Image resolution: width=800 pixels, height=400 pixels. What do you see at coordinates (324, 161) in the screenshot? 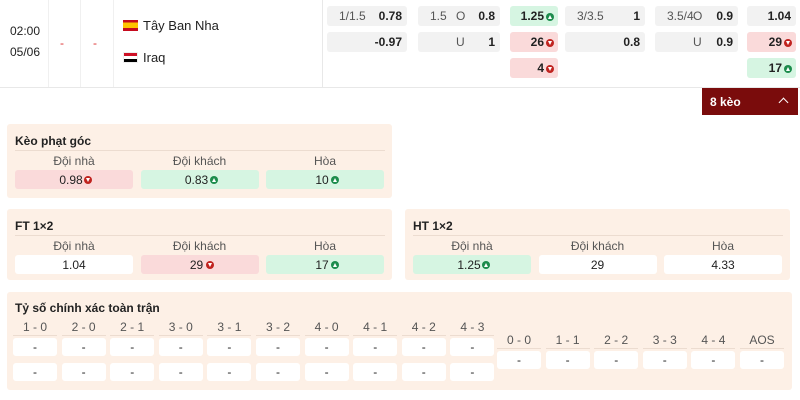
I see `market-header: Hòa` at bounding box center [324, 161].